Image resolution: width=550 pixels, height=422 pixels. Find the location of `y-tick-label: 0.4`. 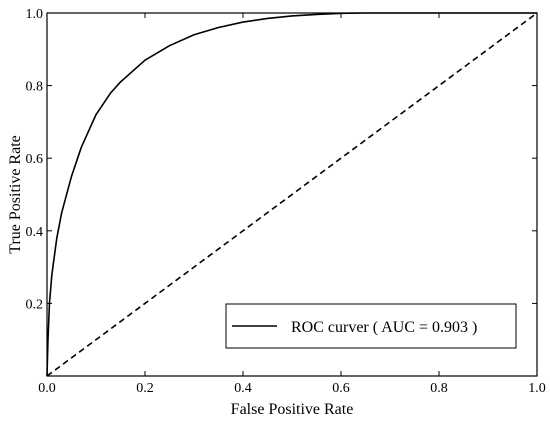

y-tick-label: 0.4 is located at coordinates (35, 232).